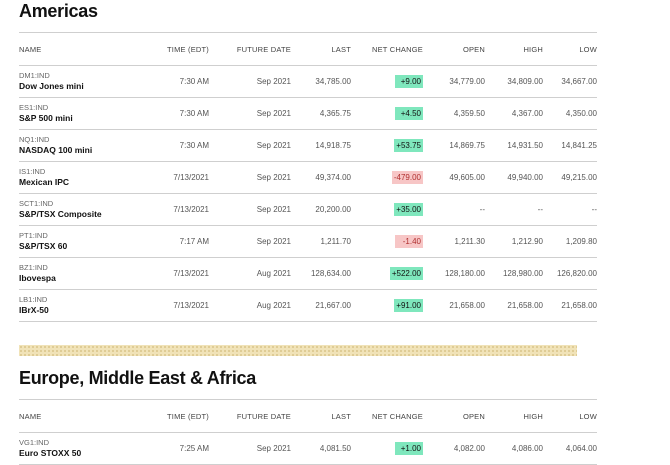 This screenshot has height=465, width=670. I want to click on name-cell: ES1:IND S&P 500 mini, so click(78, 113).